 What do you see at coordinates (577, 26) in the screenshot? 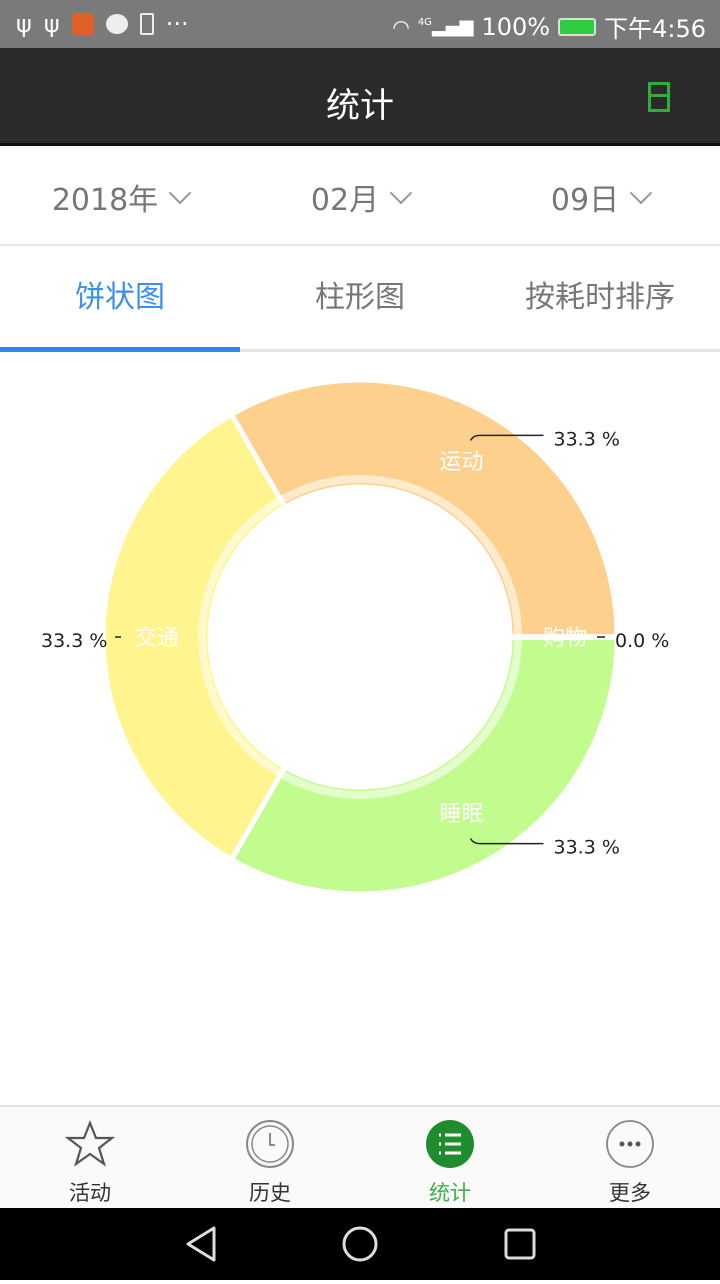
I see `battery-icon` at bounding box center [577, 26].